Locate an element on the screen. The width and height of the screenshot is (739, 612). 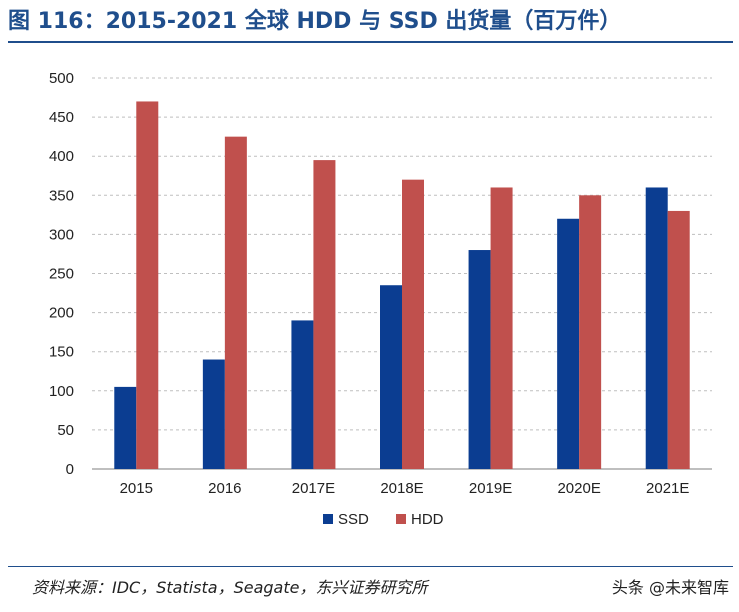
figure-title: 图 116：2015-2021 全球 HDD 与 SSD 出货量（百万件） is located at coordinates (315, 21).